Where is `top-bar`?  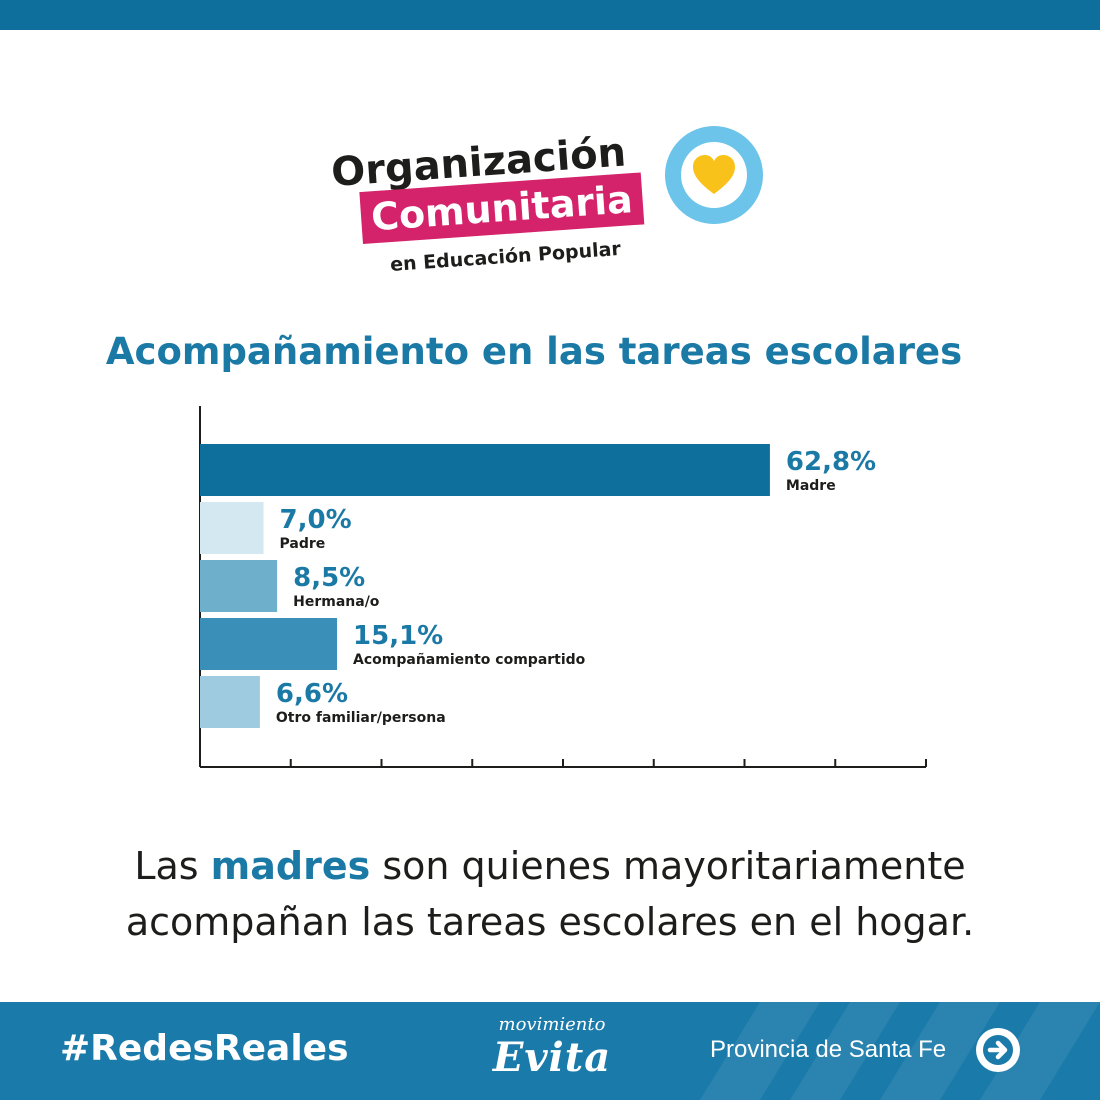
top-bar is located at coordinates (550, 15).